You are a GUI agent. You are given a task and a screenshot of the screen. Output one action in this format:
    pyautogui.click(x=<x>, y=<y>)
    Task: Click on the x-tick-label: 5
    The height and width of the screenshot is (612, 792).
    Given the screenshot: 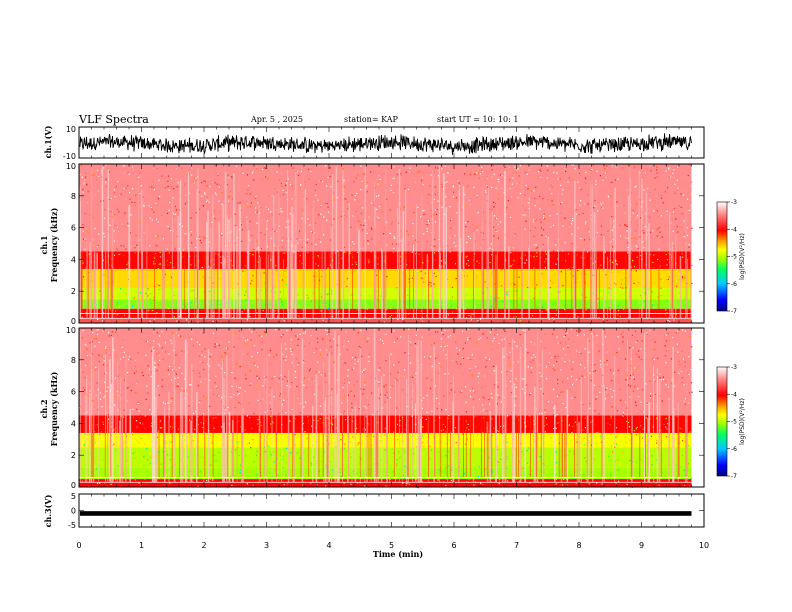 What is the action you would take?
    pyautogui.click(x=391, y=545)
    